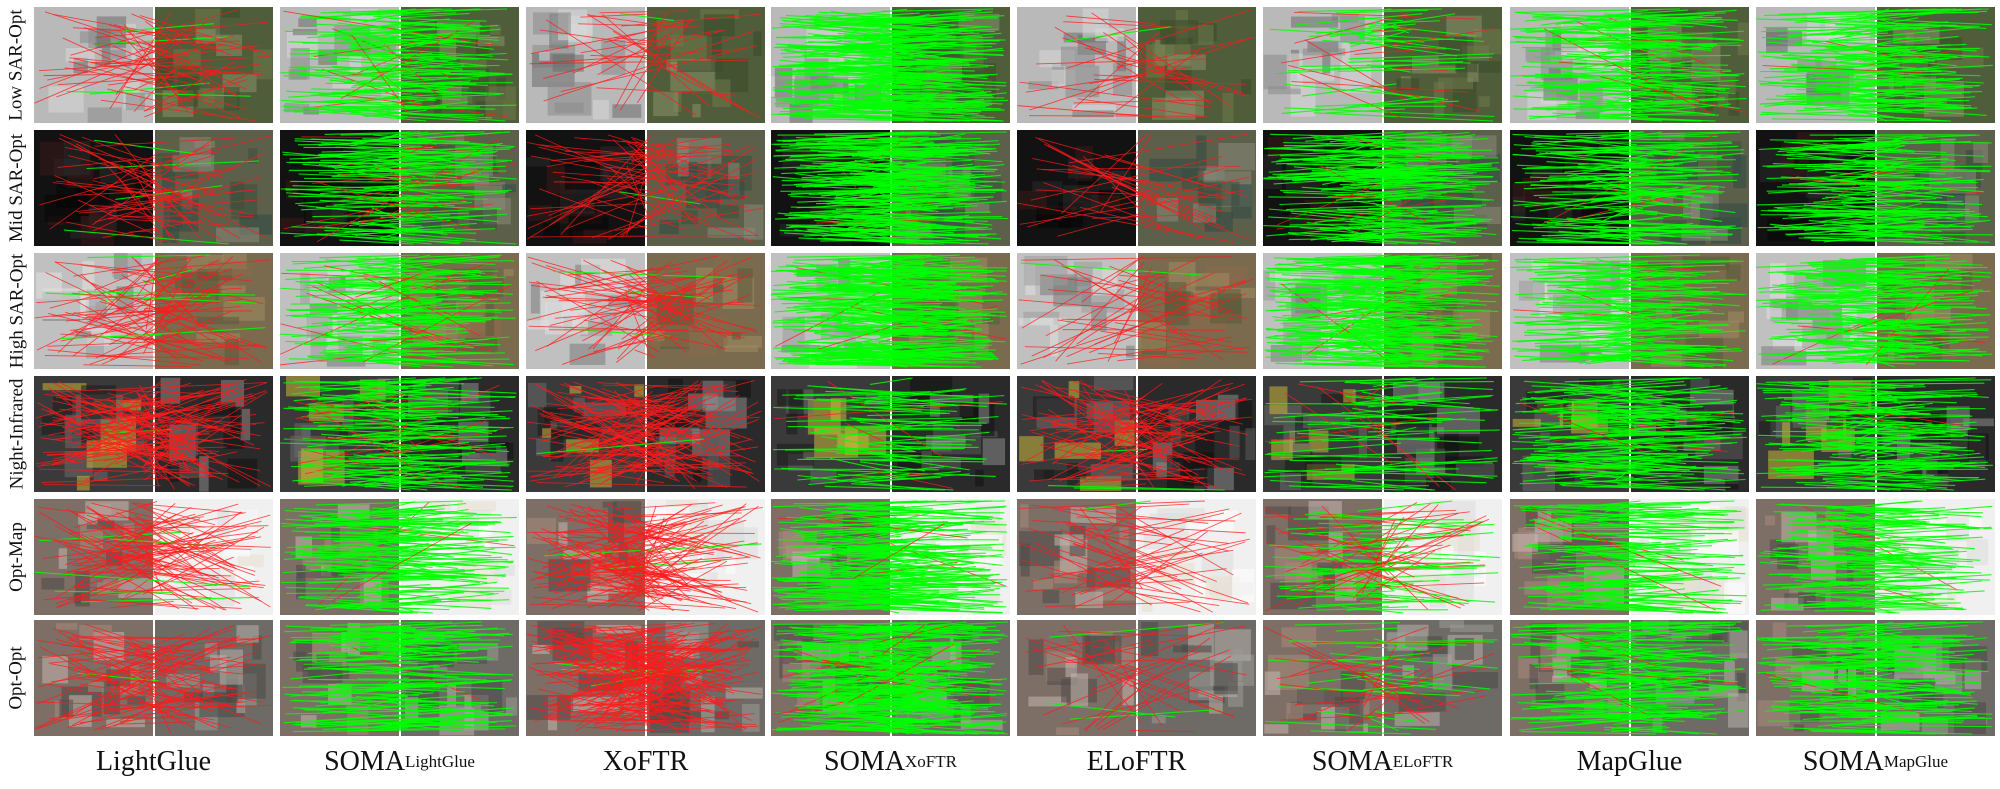 The height and width of the screenshot is (789, 2000). What do you see at coordinates (1137, 188) in the screenshot?
I see `image-divider` at bounding box center [1137, 188].